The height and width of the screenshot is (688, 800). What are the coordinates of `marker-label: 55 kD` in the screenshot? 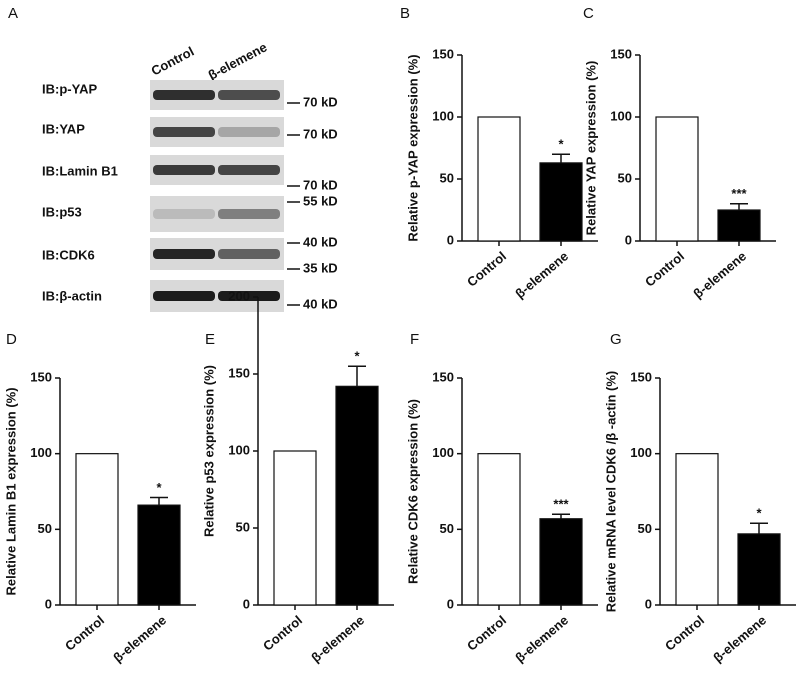 It's located at (320, 200).